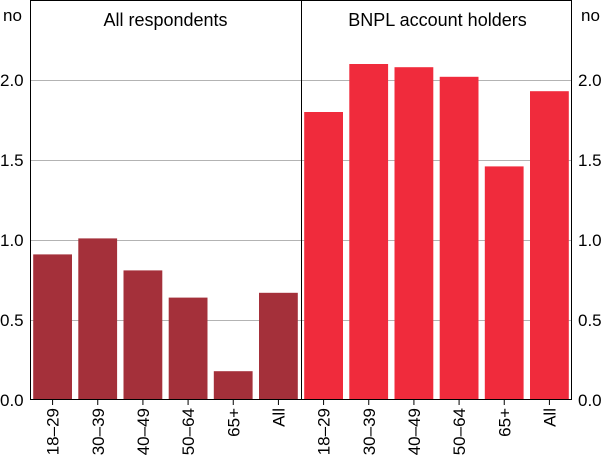 This screenshot has width=604, height=463. Describe the element at coordinates (590, 240) in the screenshot. I see `y-tick-label-right: 1.0` at that location.